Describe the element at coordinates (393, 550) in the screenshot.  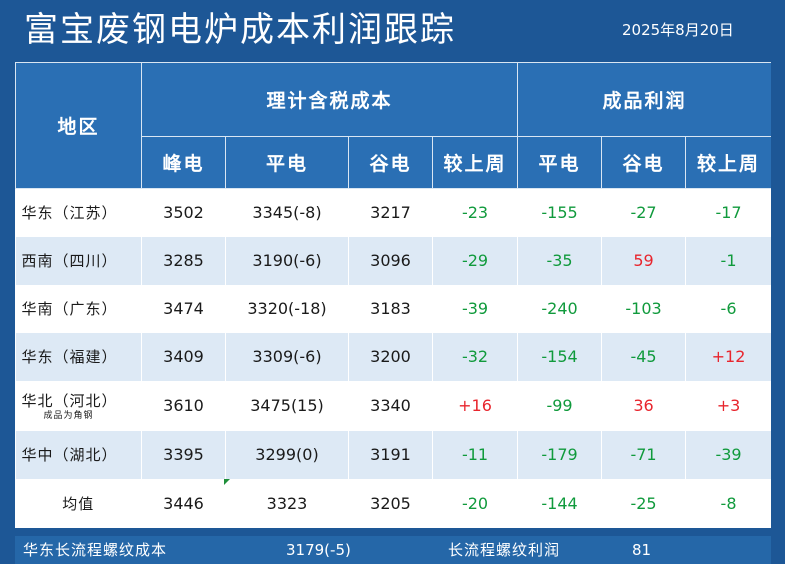
I see `footer-bar: 华东长流程螺纹成本 3179(-5) 长流程螺纹利润 81` at that location.